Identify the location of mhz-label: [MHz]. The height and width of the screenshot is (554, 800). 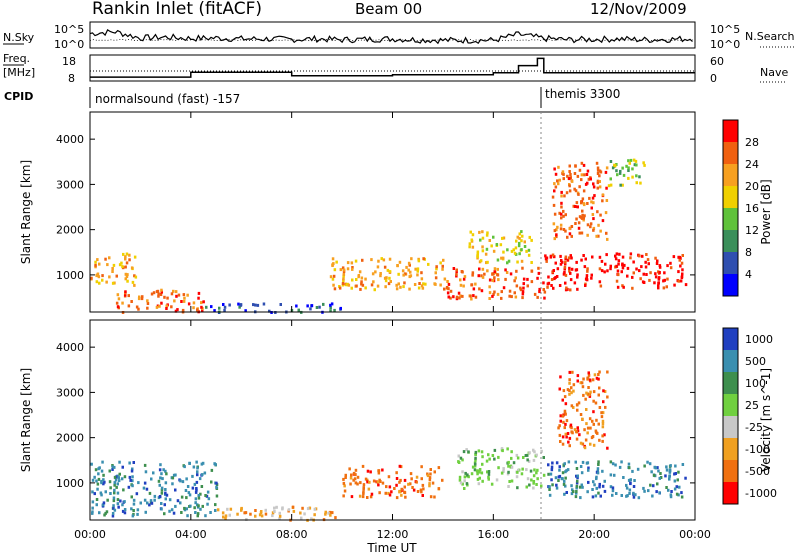
(19, 72).